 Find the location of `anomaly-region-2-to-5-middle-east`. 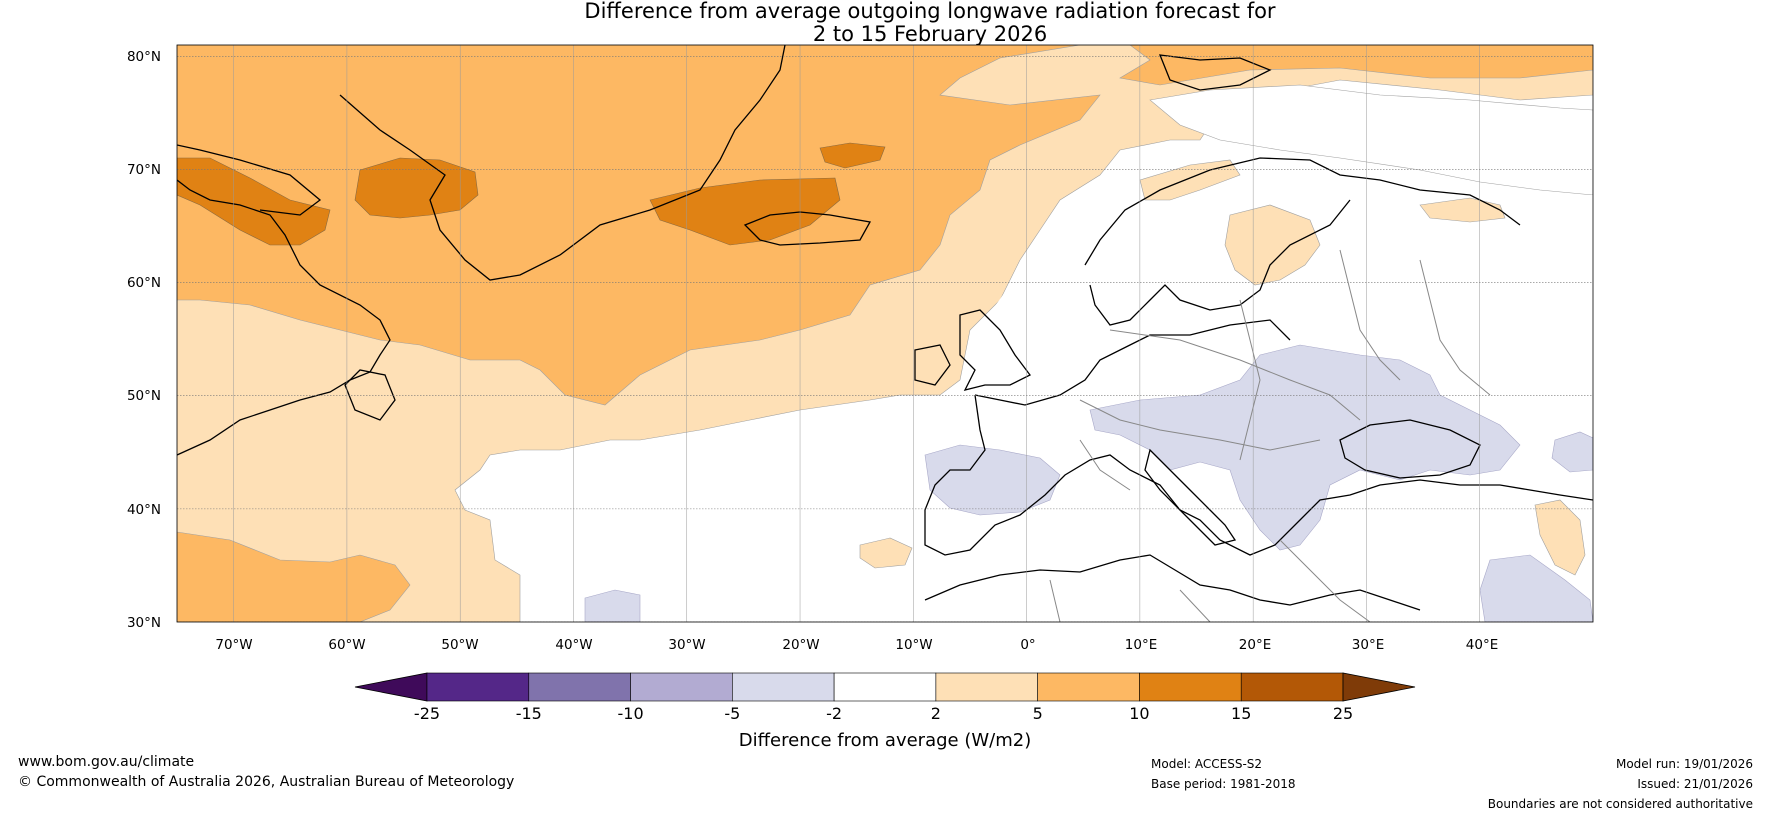

anomaly-region-2-to-5-middle-east is located at coordinates (1560, 537).